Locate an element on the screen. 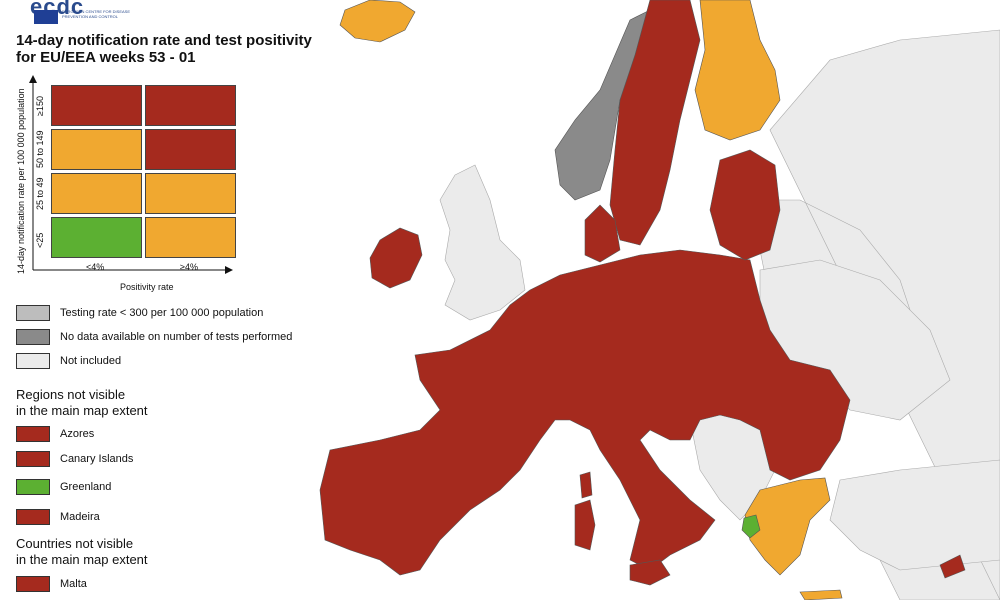 The image size is (1000, 600). map-region-finland is located at coordinates (737, 70).